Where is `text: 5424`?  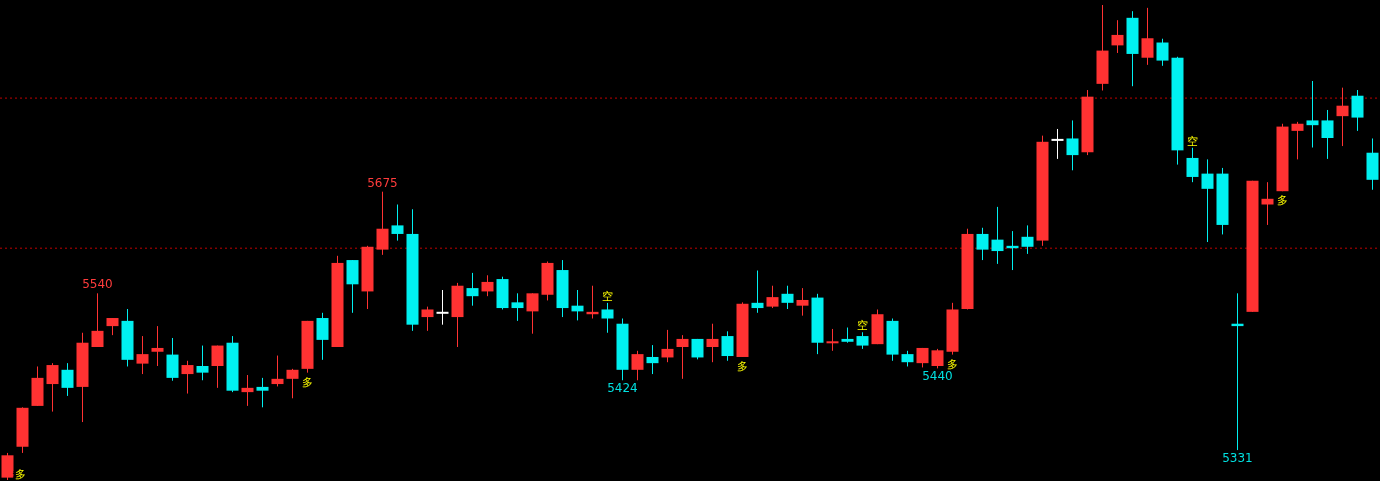 text: 5424 is located at coordinates (622, 388).